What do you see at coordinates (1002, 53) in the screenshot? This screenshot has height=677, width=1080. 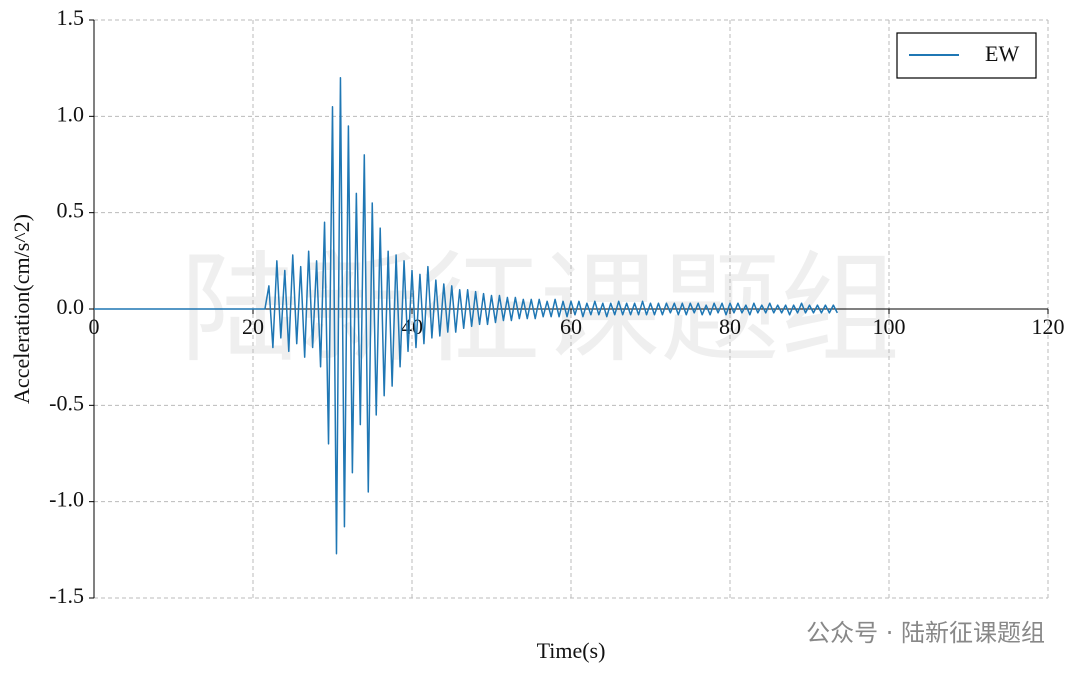 I see `legend-label: EW` at bounding box center [1002, 53].